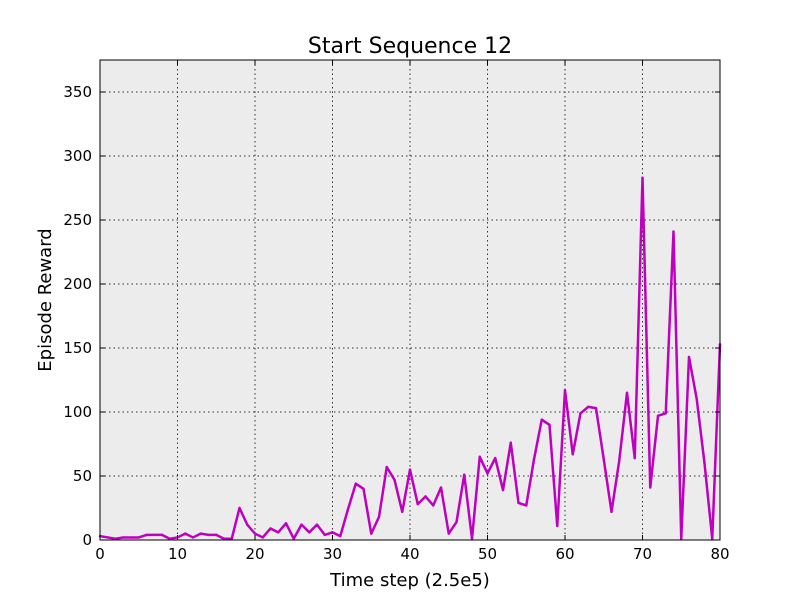 This screenshot has height=600, width=800. Describe the element at coordinates (564, 554) in the screenshot. I see `x-tick-label: 60` at that location.